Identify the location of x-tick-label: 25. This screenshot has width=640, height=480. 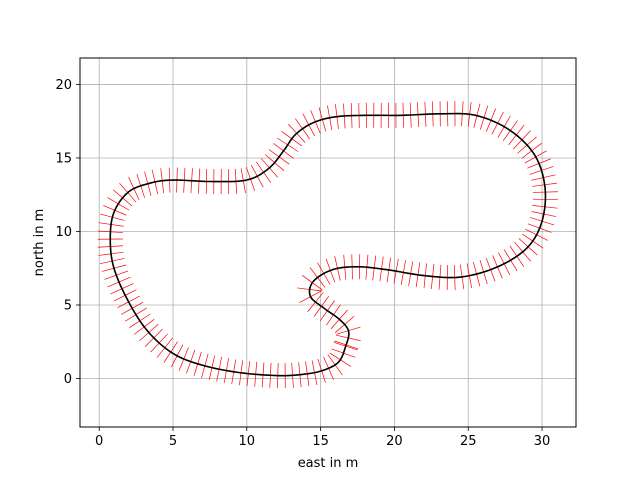
(468, 441).